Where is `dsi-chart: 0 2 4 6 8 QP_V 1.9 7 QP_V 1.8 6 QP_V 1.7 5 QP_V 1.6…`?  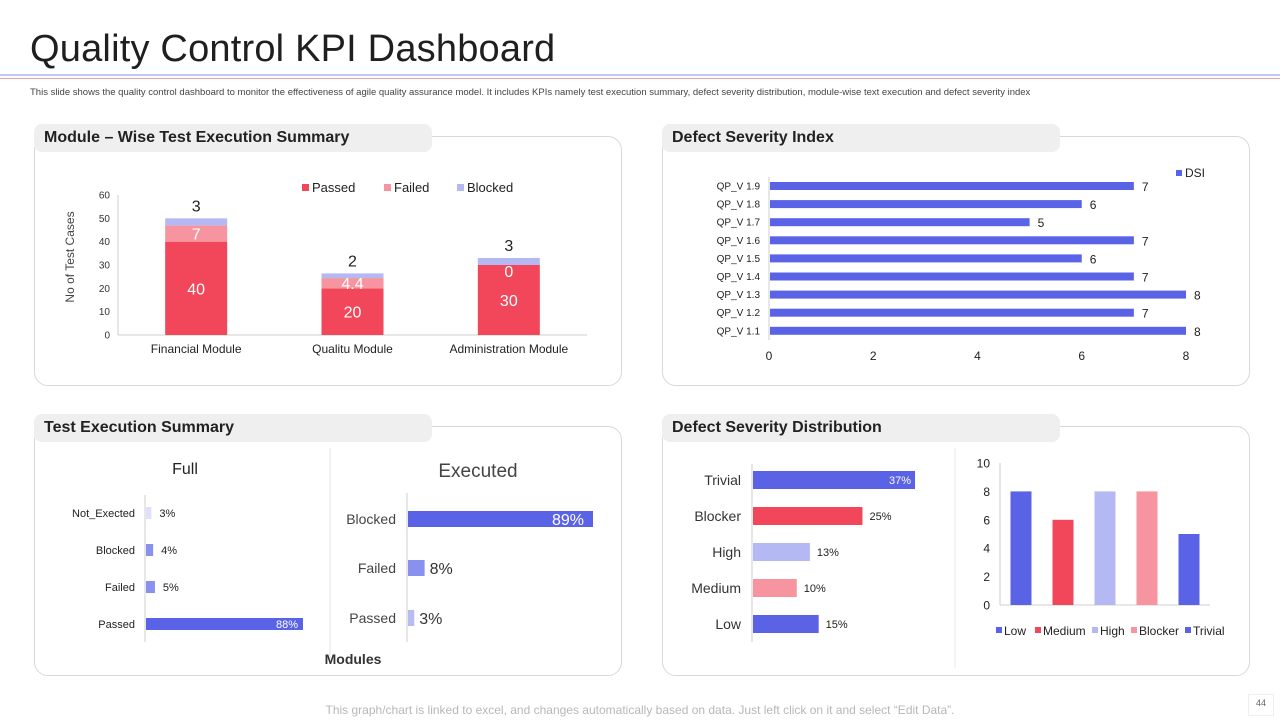 dsi-chart: 0 2 4 6 8 QP_V 1.9 7 QP_V 1.8 6 QP_V 1.7 5 QP_V 1.6… is located at coordinates (955, 271).